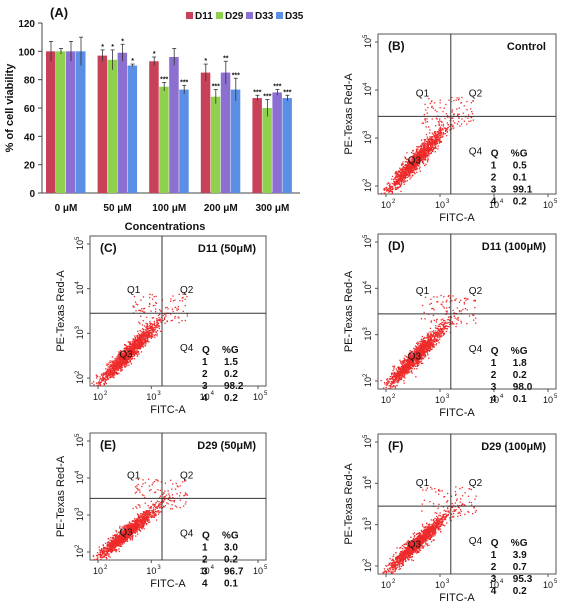 This screenshot has height=602, width=567. What do you see at coordinates (520, 165) in the screenshot?
I see `table-g-value: 0.5` at bounding box center [520, 165].